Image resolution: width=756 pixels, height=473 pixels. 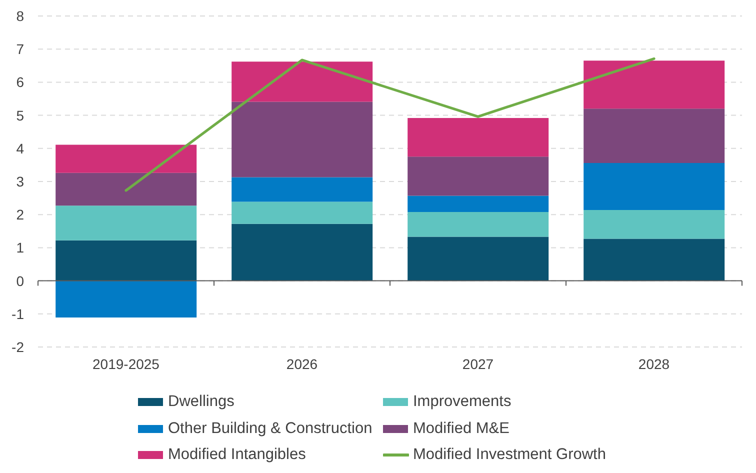 What do you see at coordinates (654, 364) in the screenshot?
I see `x-tick-label: 2028` at bounding box center [654, 364].